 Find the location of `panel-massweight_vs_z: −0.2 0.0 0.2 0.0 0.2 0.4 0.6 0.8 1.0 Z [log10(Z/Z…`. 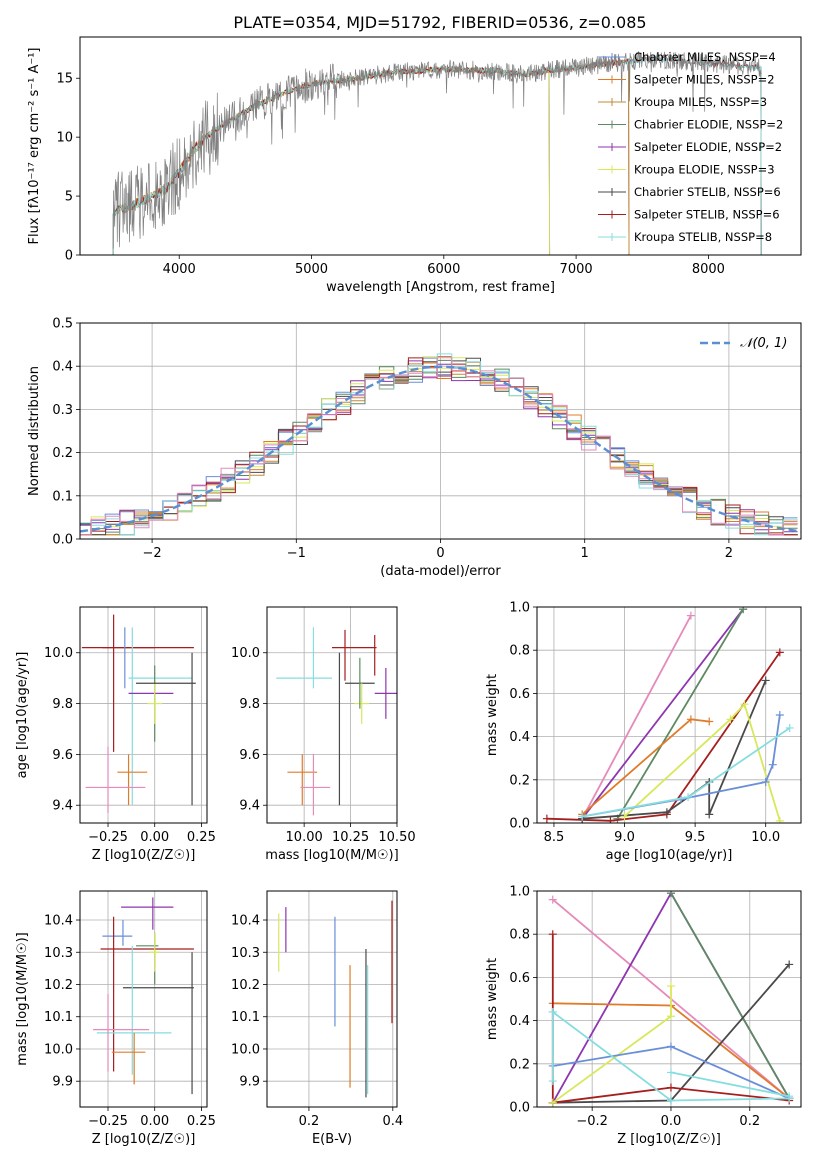

panel-massweight_vs_z: −0.2 0.0 0.2 0.0 0.2 0.4 0.6 0.8 1.0 Z [log10(Z/Z… is located at coordinates (643, 1016).